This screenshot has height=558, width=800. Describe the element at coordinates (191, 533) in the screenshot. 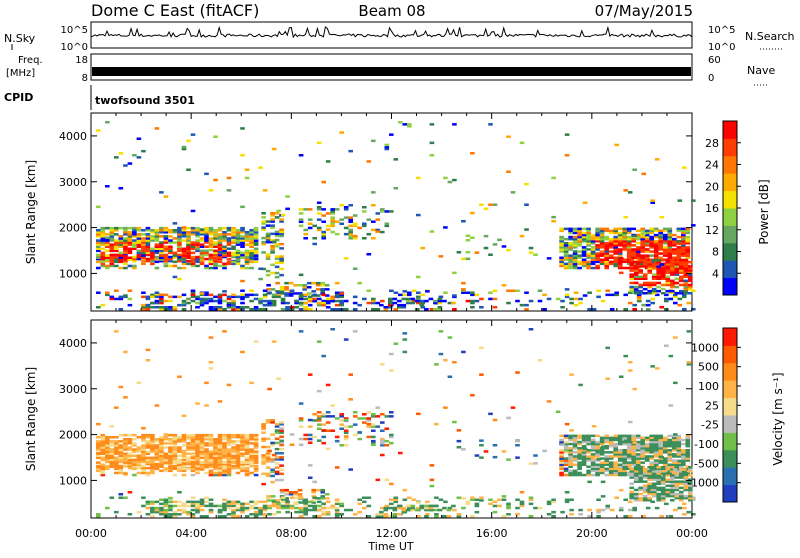

I see `x-tick-label: 04:00` at that location.